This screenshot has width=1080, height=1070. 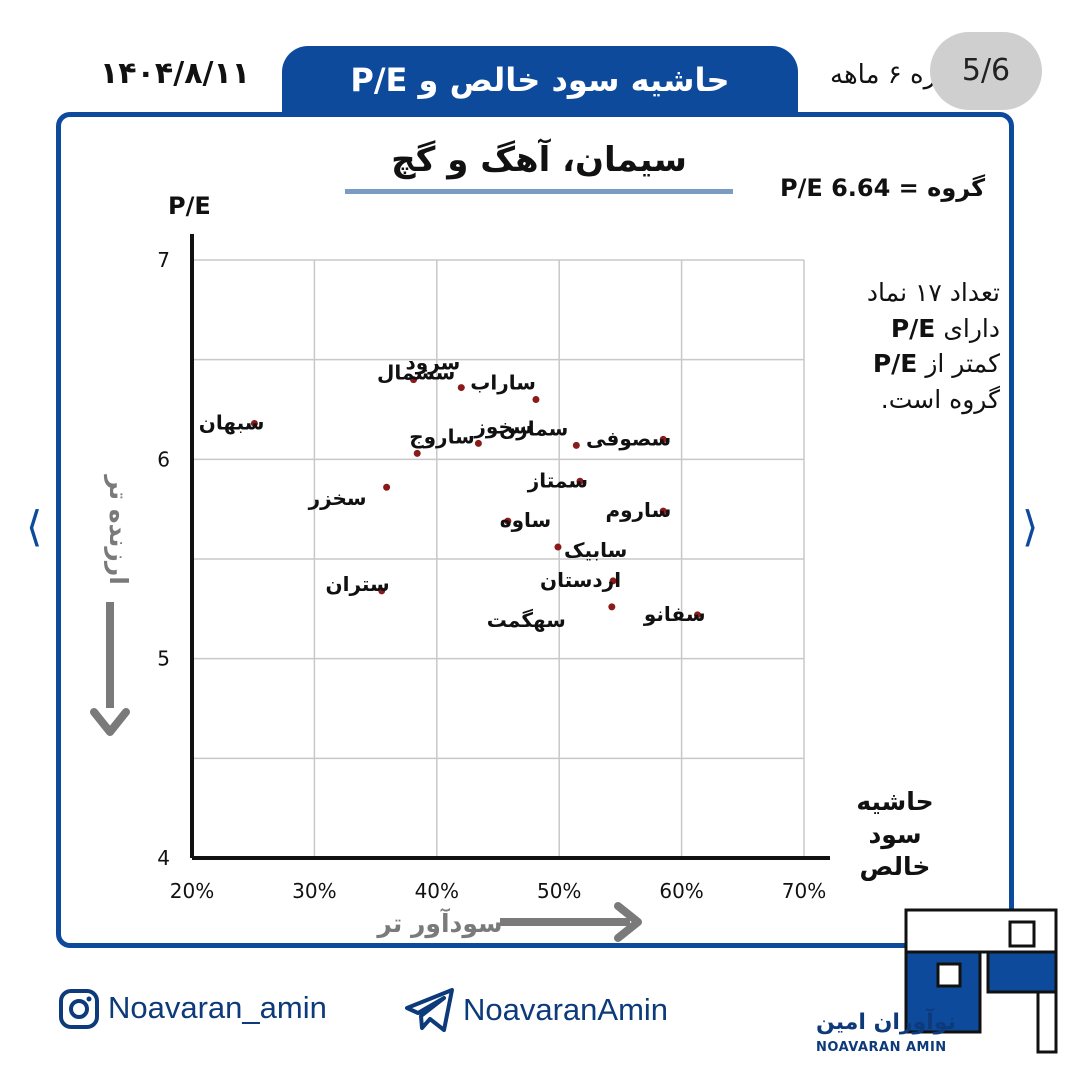 What do you see at coordinates (526, 620) in the screenshot?
I see `data-point-label: سهگمت` at bounding box center [526, 620].